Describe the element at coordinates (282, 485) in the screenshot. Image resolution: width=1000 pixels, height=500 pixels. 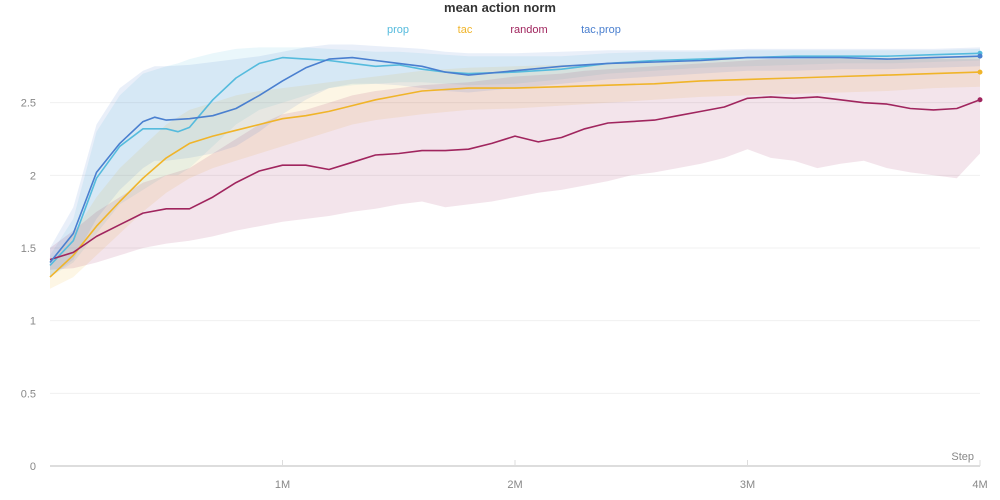
I see `x-tick-label: 1M` at that location.